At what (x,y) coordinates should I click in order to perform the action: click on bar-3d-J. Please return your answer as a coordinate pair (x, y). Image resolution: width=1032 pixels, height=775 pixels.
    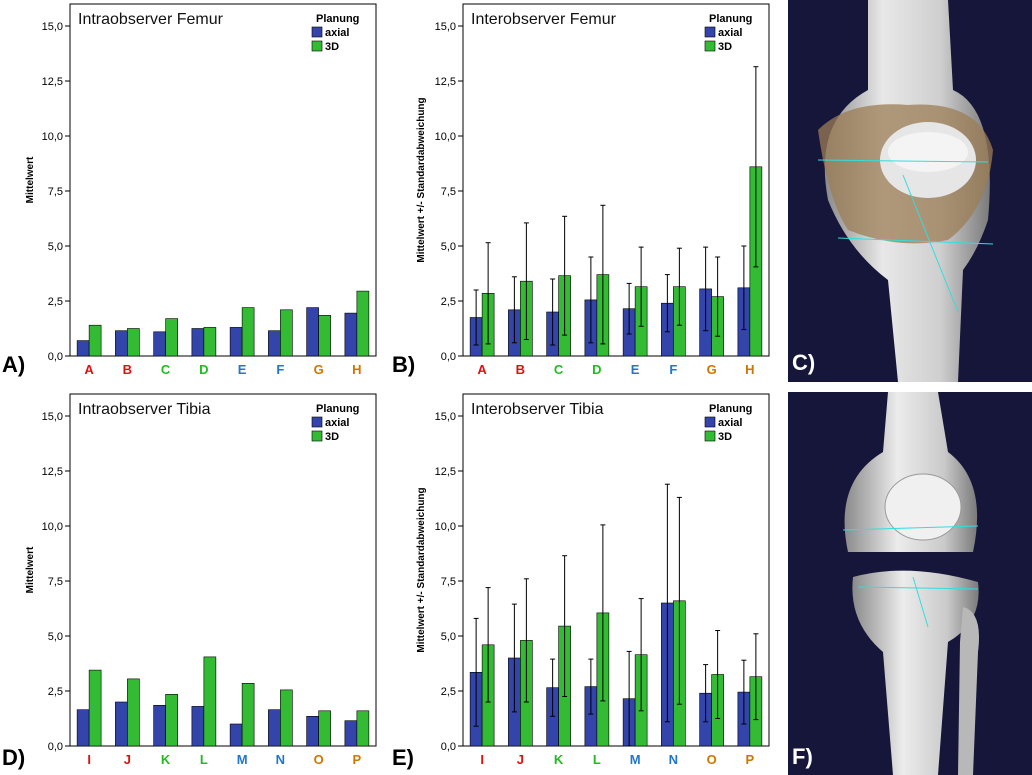
    Looking at the image, I should click on (133, 712).